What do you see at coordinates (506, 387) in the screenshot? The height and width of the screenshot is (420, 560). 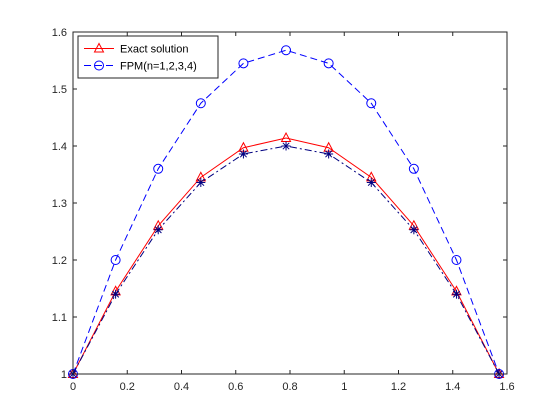 I see `x-tick-label: 1.6` at bounding box center [506, 387].